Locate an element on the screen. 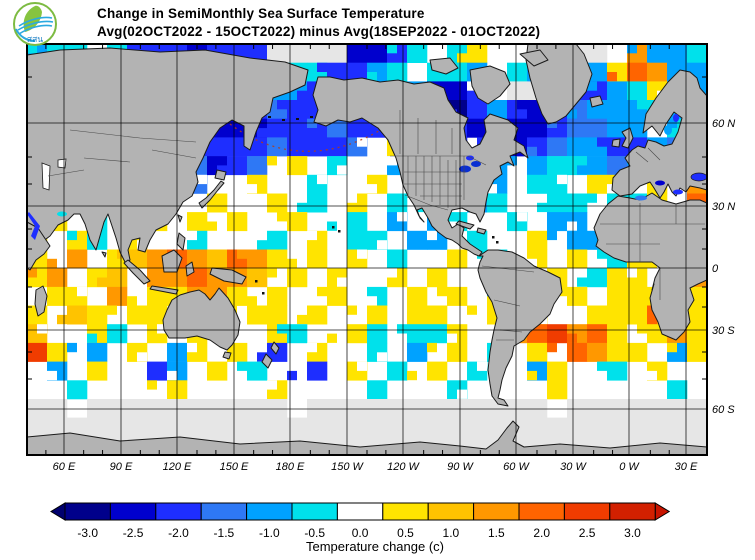  lon-label: 150 E is located at coordinates (234, 467).